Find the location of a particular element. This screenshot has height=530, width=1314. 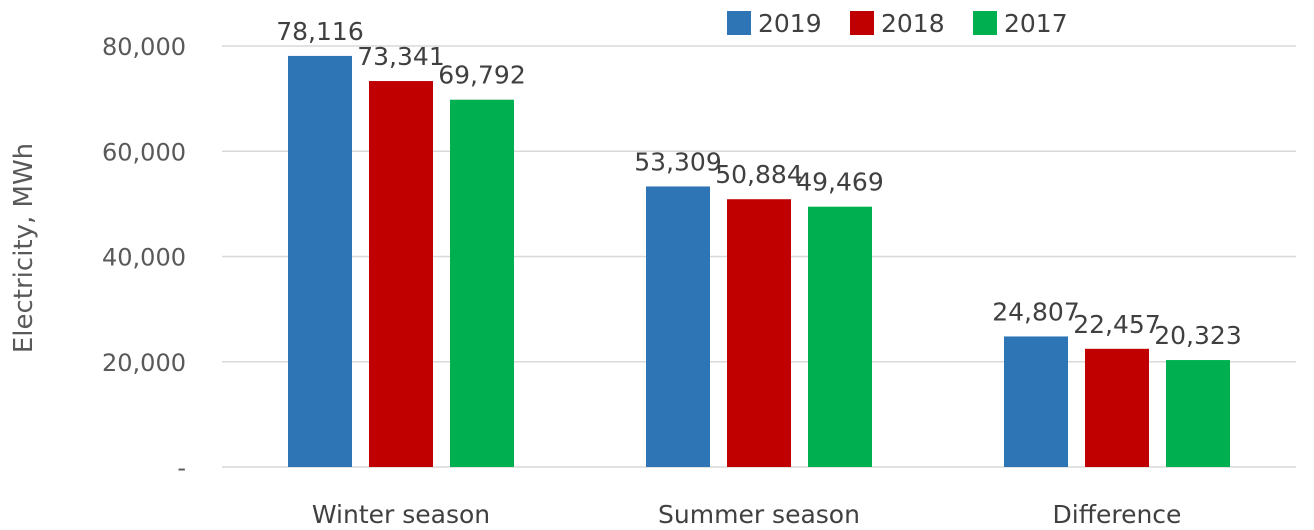

legend-label: 2017 is located at coordinates (1036, 23).